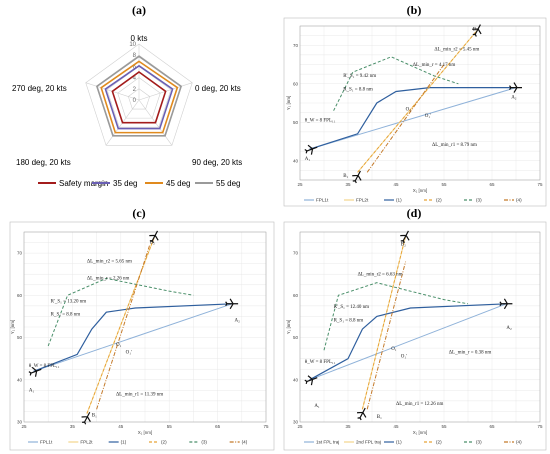 This screenshot has height=454, width=550. I want to click on legend-label: 35 deg, so click(125, 183).